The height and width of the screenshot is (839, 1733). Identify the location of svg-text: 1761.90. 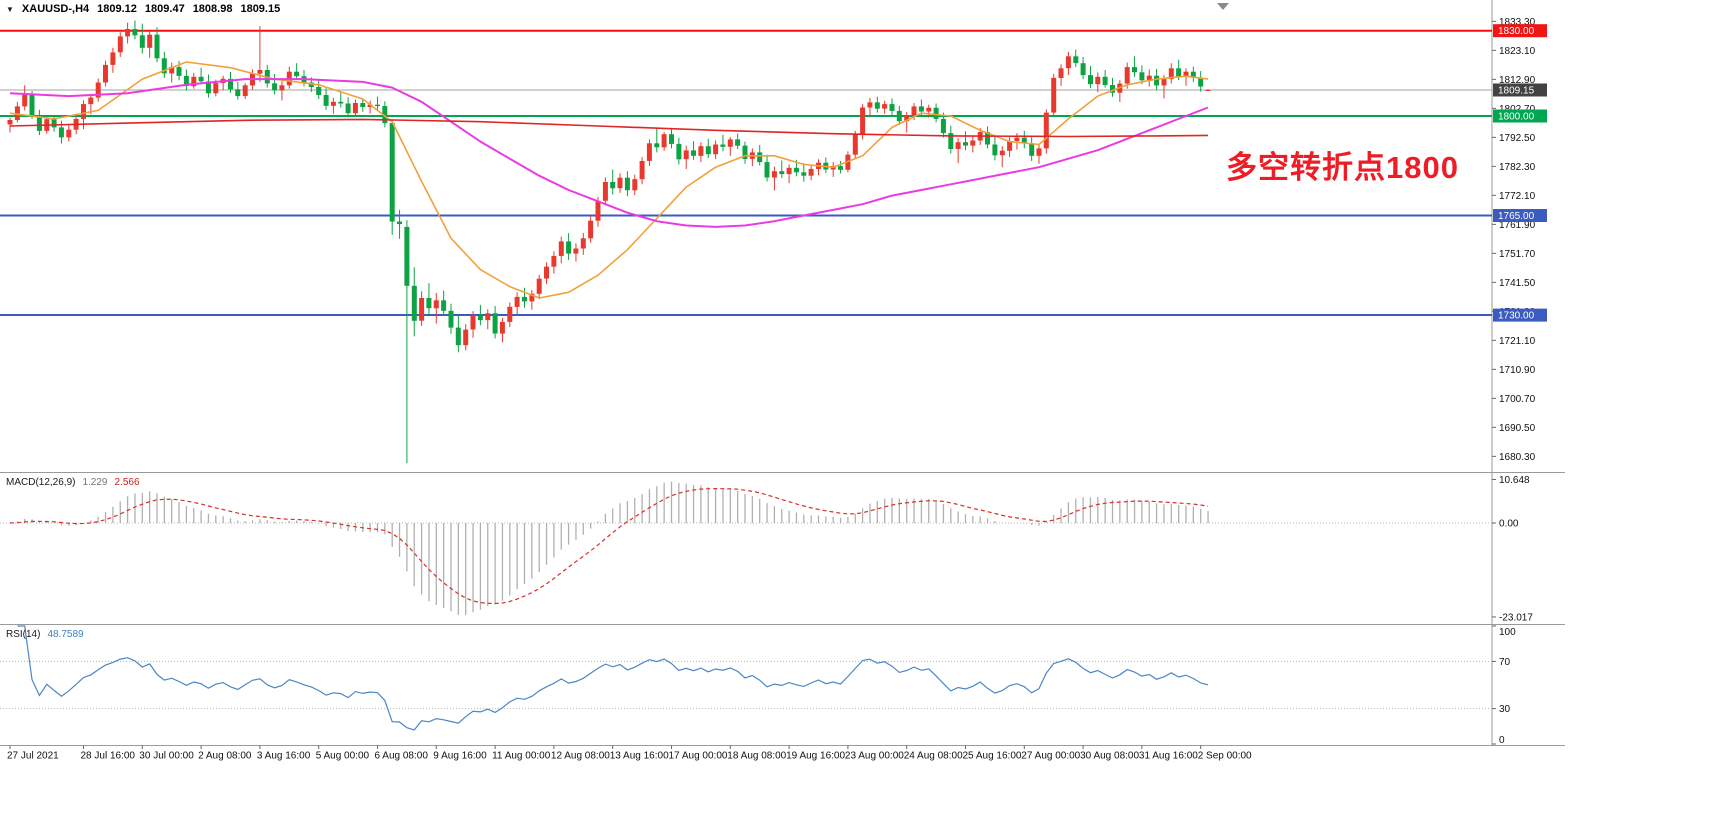
(1517, 225).